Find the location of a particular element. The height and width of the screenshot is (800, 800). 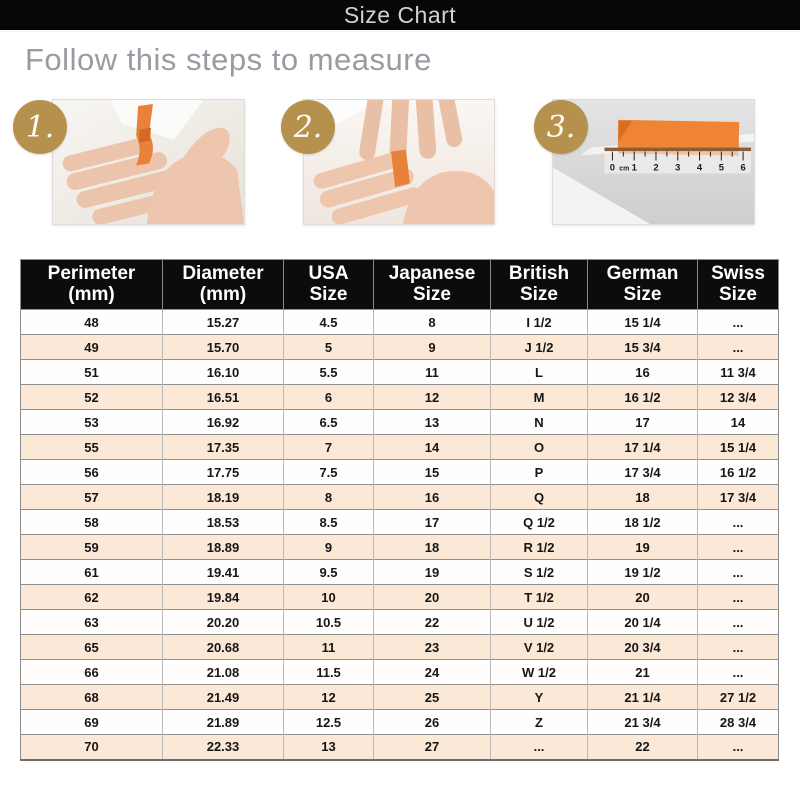

table-cell: 68 is located at coordinates (91, 697).